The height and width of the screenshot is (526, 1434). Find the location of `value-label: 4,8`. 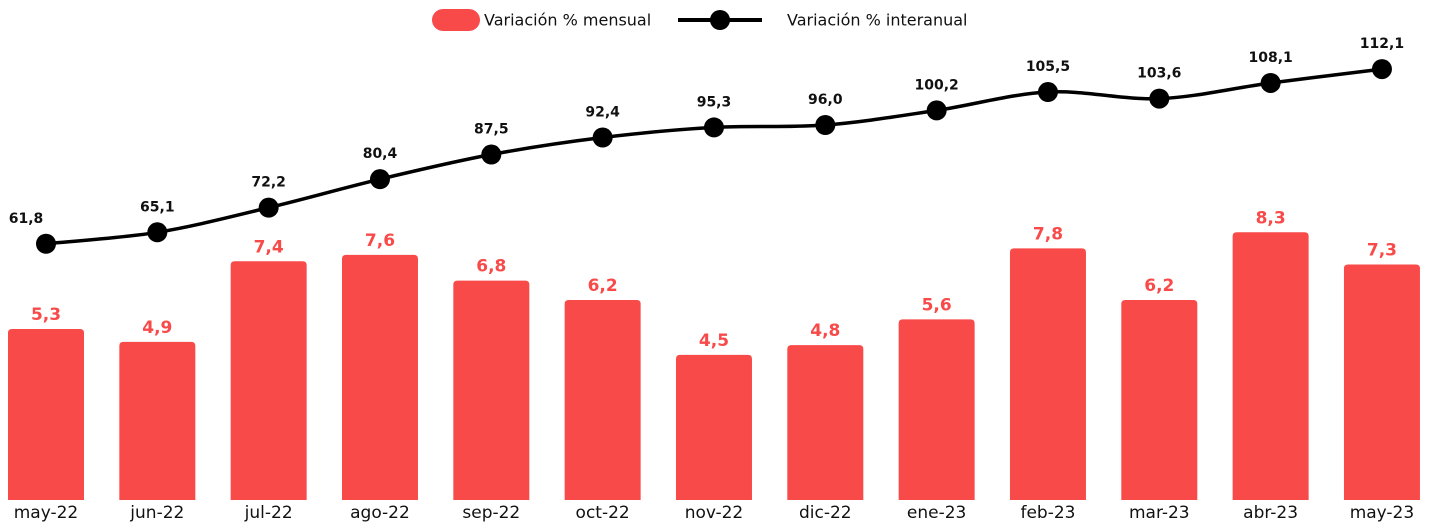

value-label: 4,8 is located at coordinates (825, 331).